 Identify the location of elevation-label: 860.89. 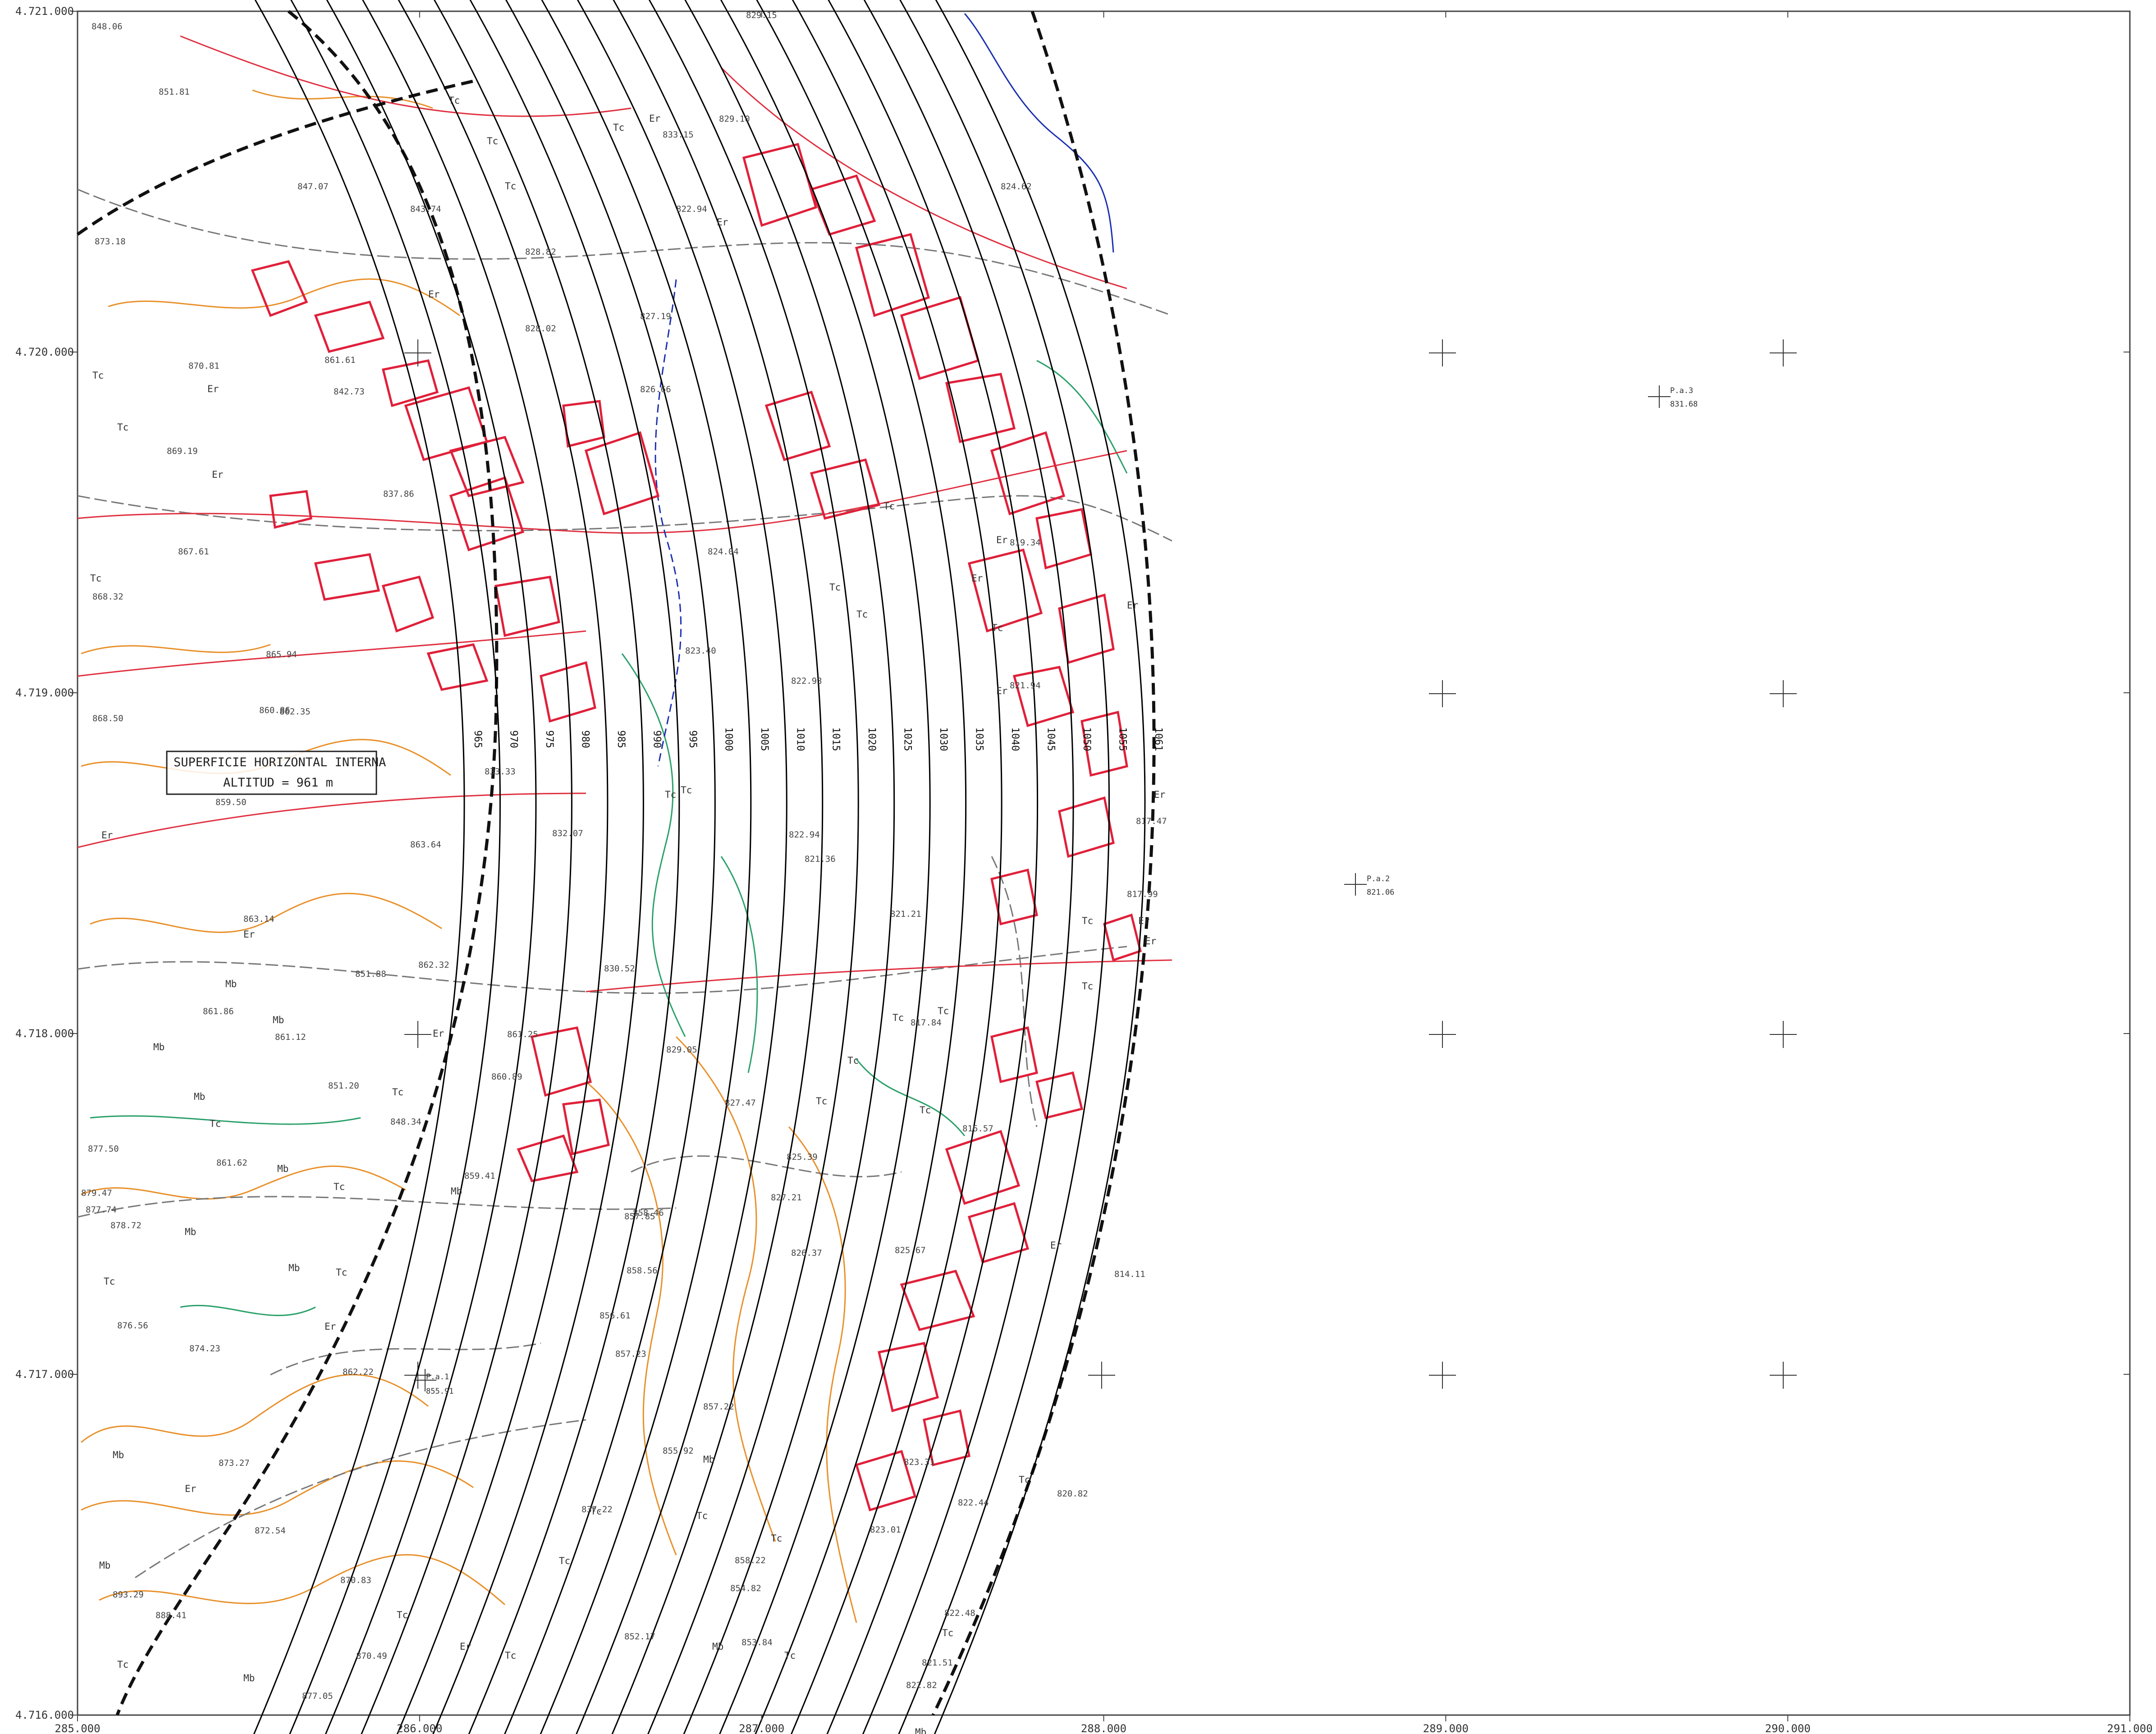
(506, 1077).